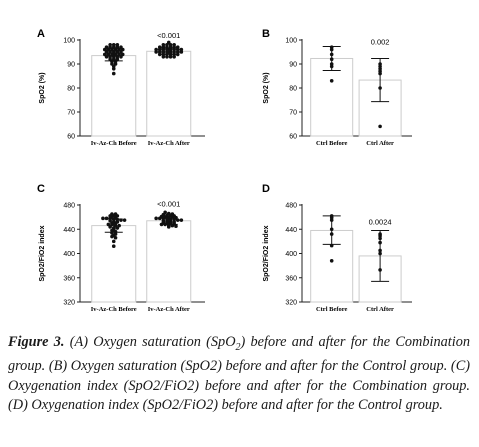  I want to click on caption-subscript: 2, so click(238, 347).